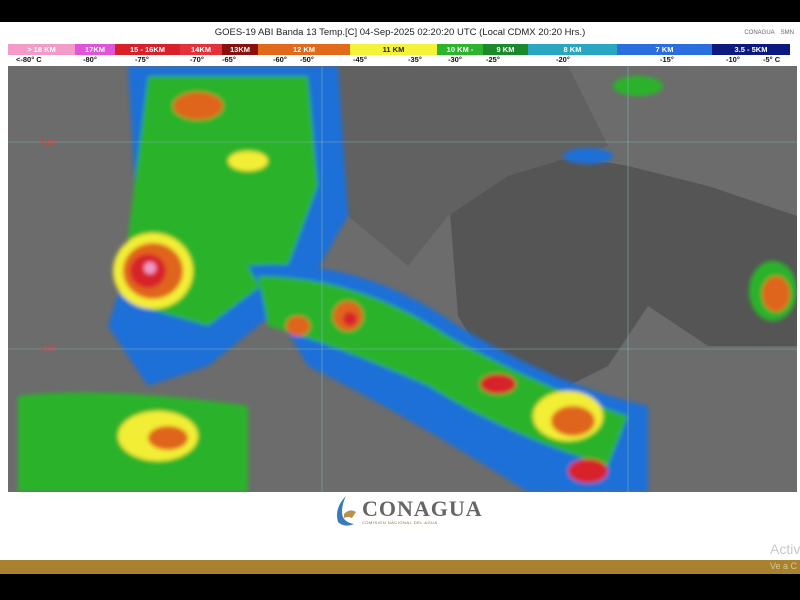 The height and width of the screenshot is (600, 800). What do you see at coordinates (90, 59) in the screenshot?
I see `temperature-label: -80°` at bounding box center [90, 59].